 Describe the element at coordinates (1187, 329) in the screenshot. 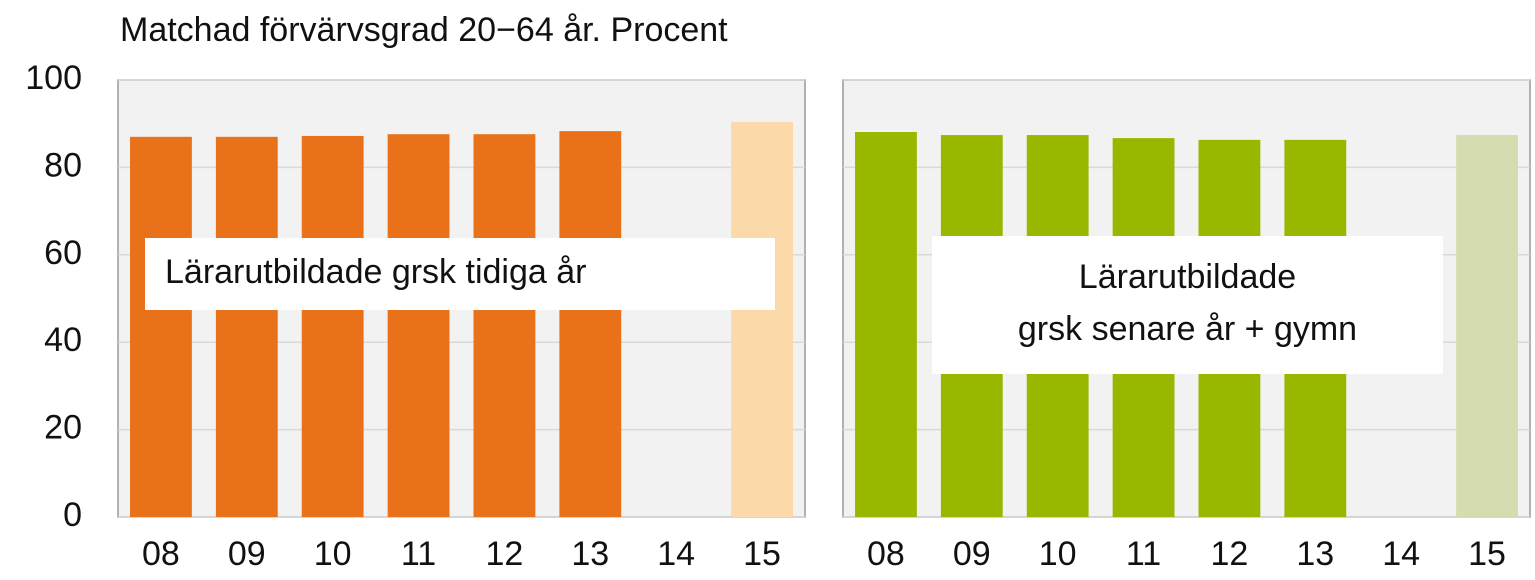

I see `annotation: grsk senare år + gymn` at that location.